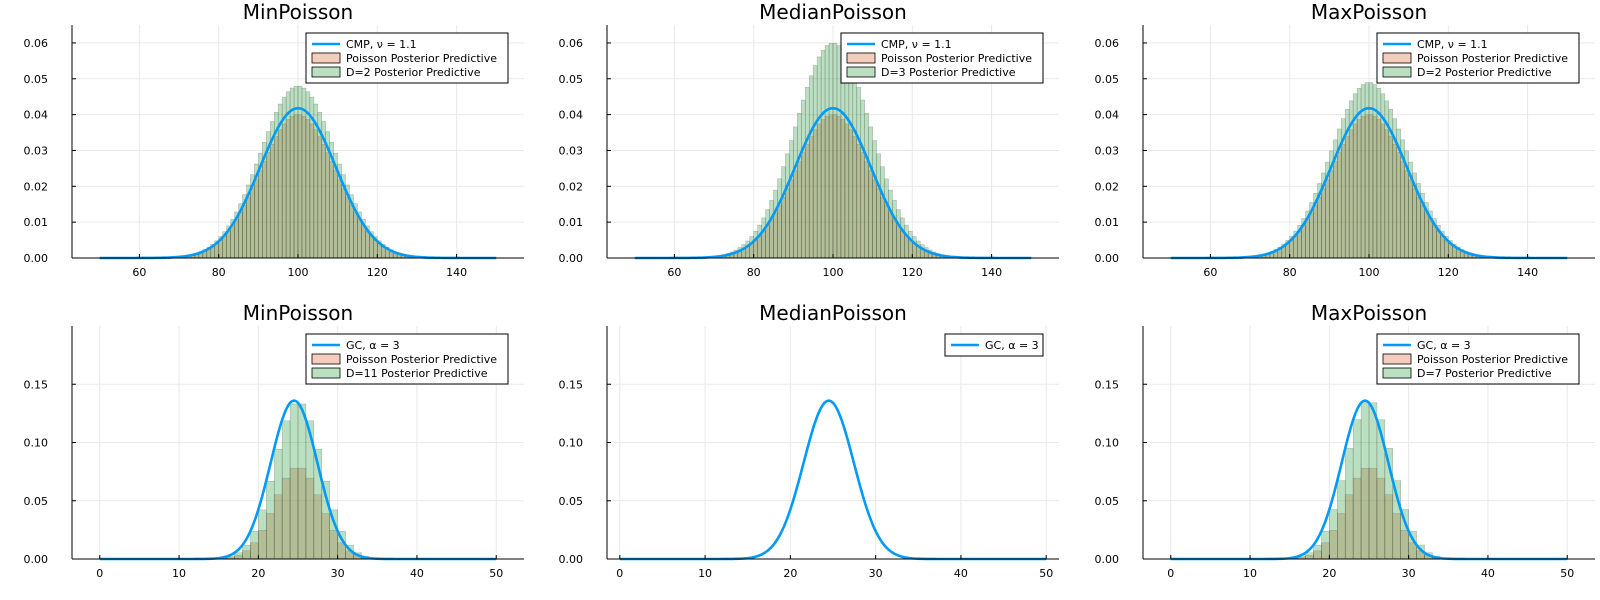 The image size is (1600, 600). I want to click on x-tick-label: 0, so click(1170, 573).